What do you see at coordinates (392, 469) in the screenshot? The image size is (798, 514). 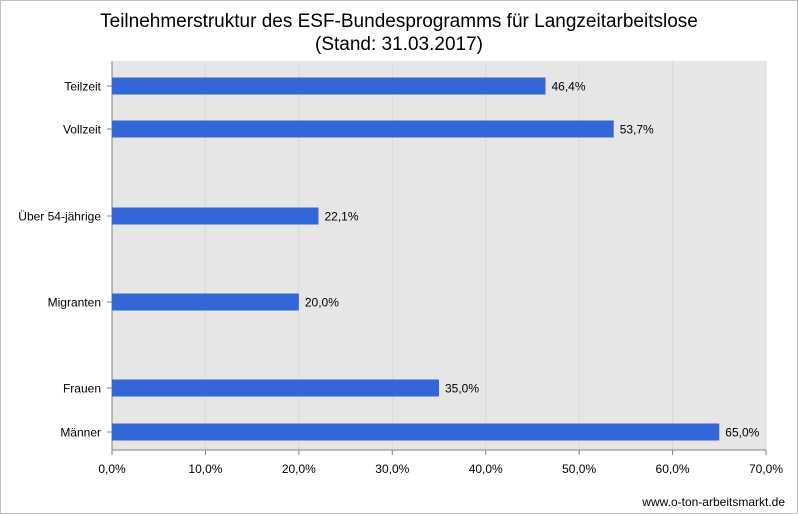 I see `x-tick-label: 30,0%` at bounding box center [392, 469].